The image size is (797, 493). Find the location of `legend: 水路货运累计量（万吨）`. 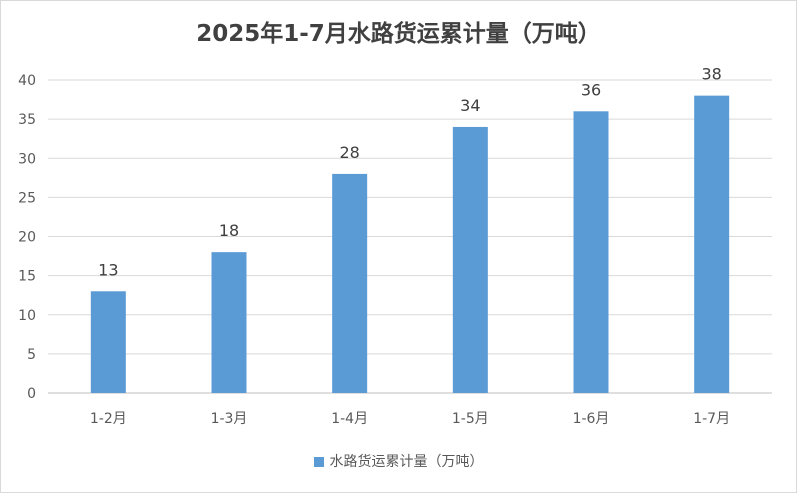

legend: 水路货运累计量（万吨） is located at coordinates (398, 461).